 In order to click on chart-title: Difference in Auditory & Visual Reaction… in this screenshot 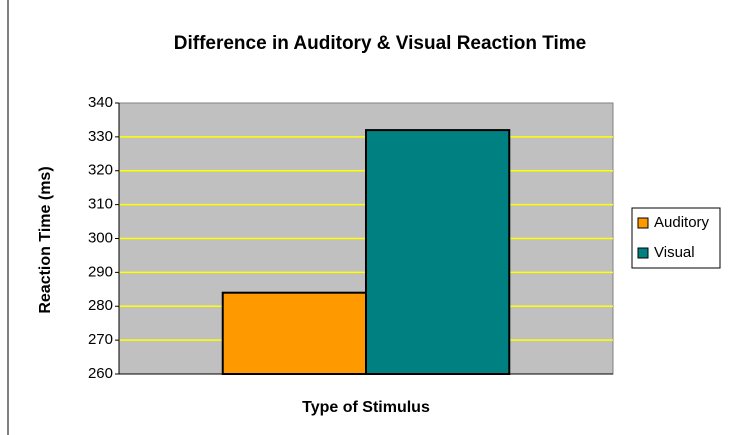, I will do `click(380, 43)`.